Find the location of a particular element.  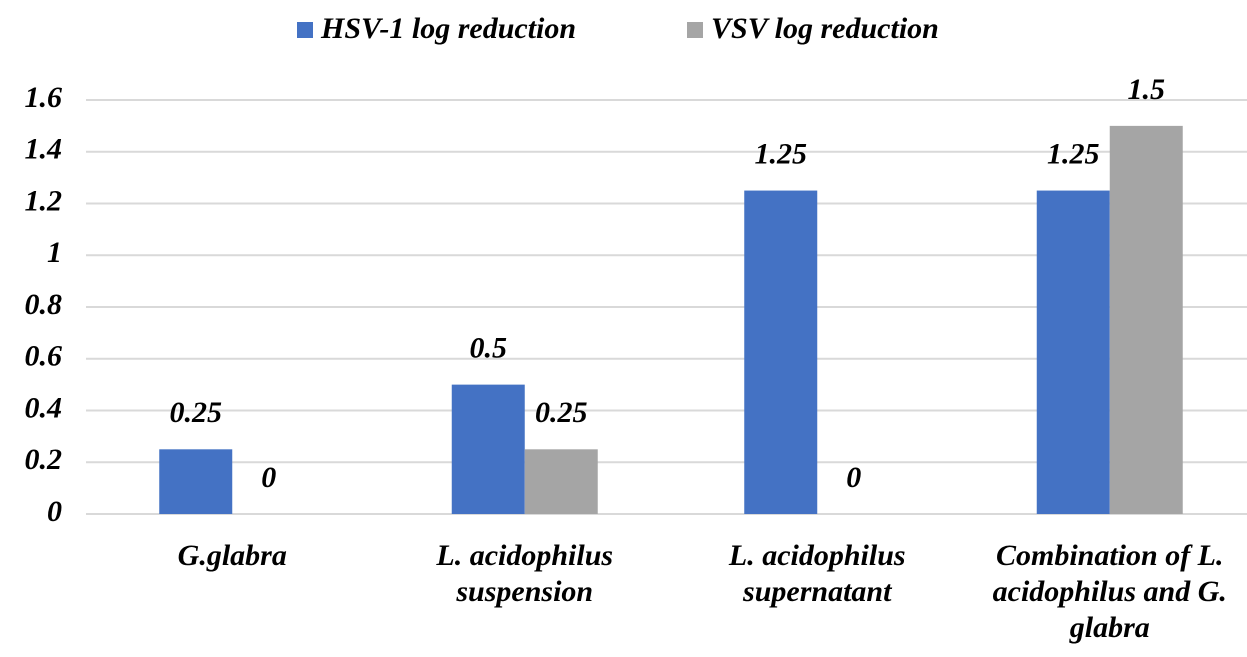

legend-label: HSV-1 log reduction is located at coordinates (448, 28).